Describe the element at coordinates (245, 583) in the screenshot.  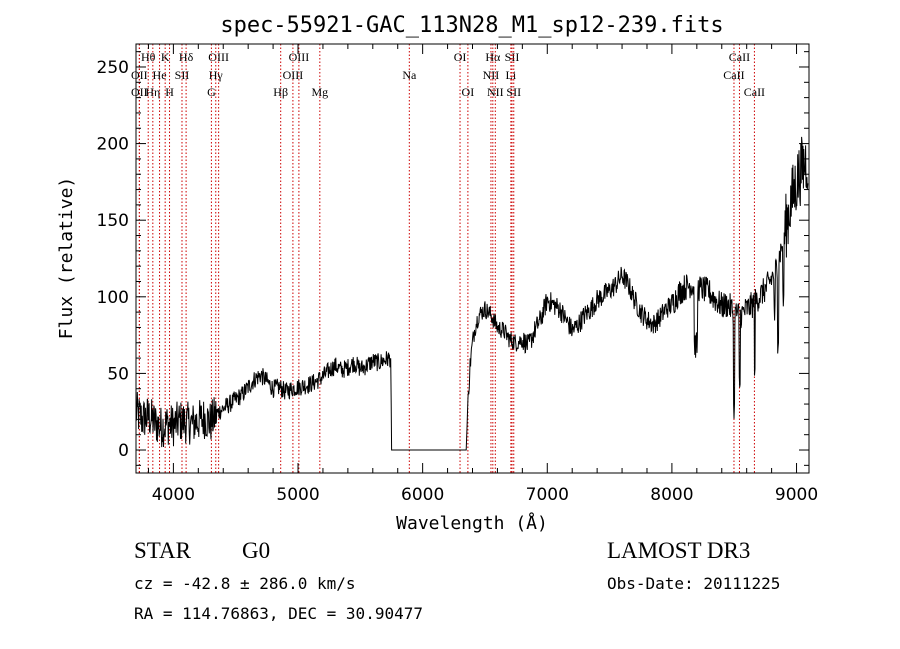
I see `redshift-velocity: cz = -42.8 ± 286.0 km/s` at that location.